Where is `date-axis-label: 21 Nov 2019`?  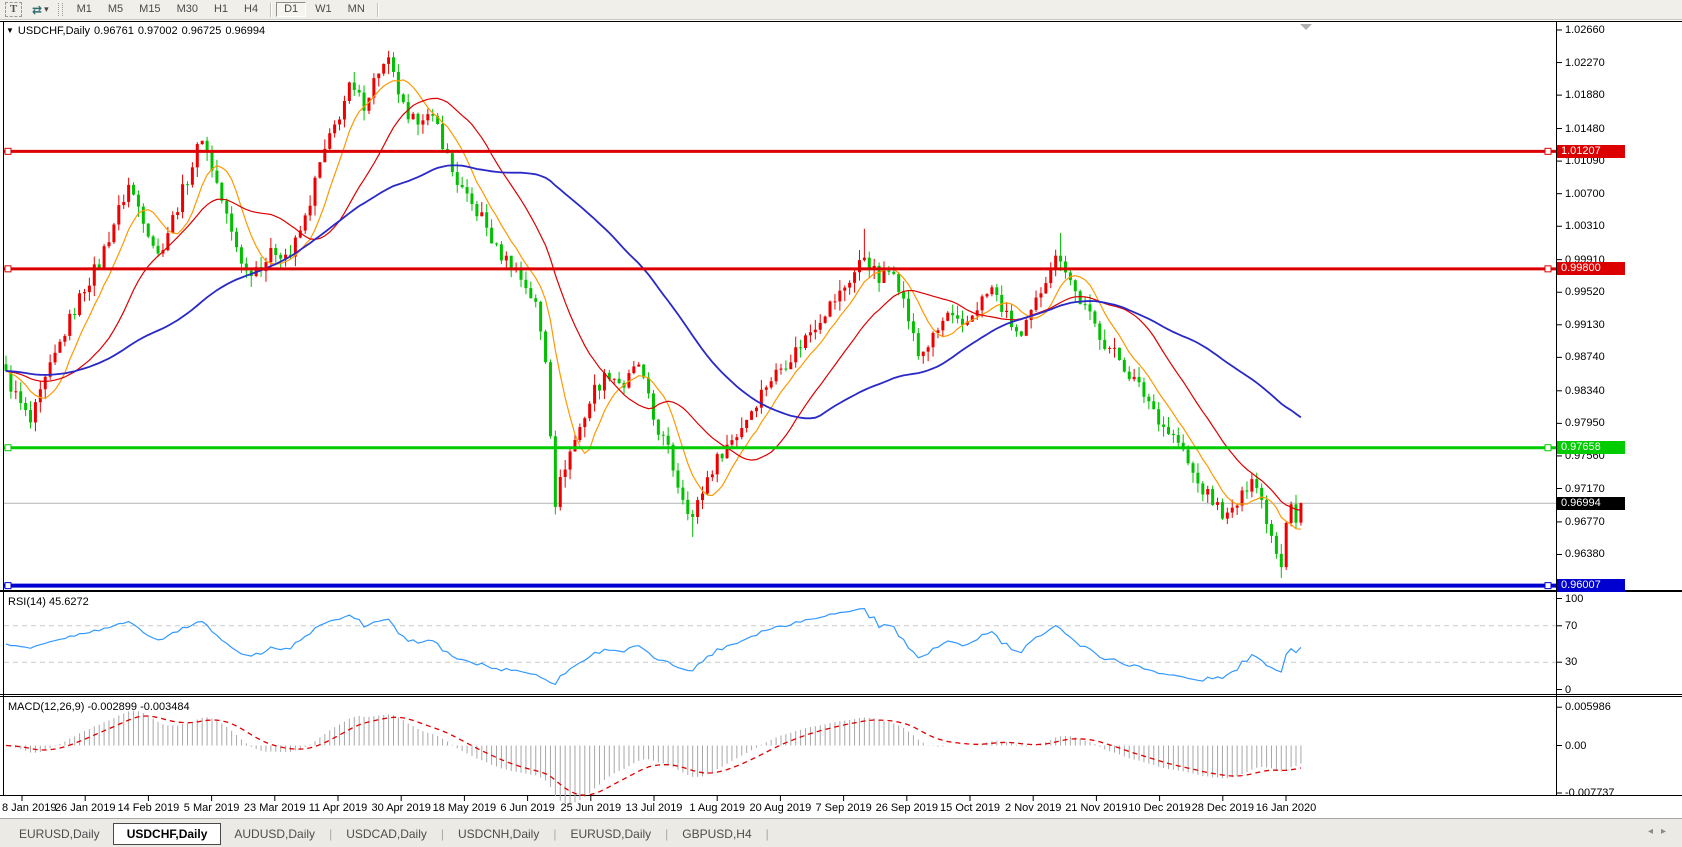 date-axis-label: 21 Nov 2019 is located at coordinates (1096, 808).